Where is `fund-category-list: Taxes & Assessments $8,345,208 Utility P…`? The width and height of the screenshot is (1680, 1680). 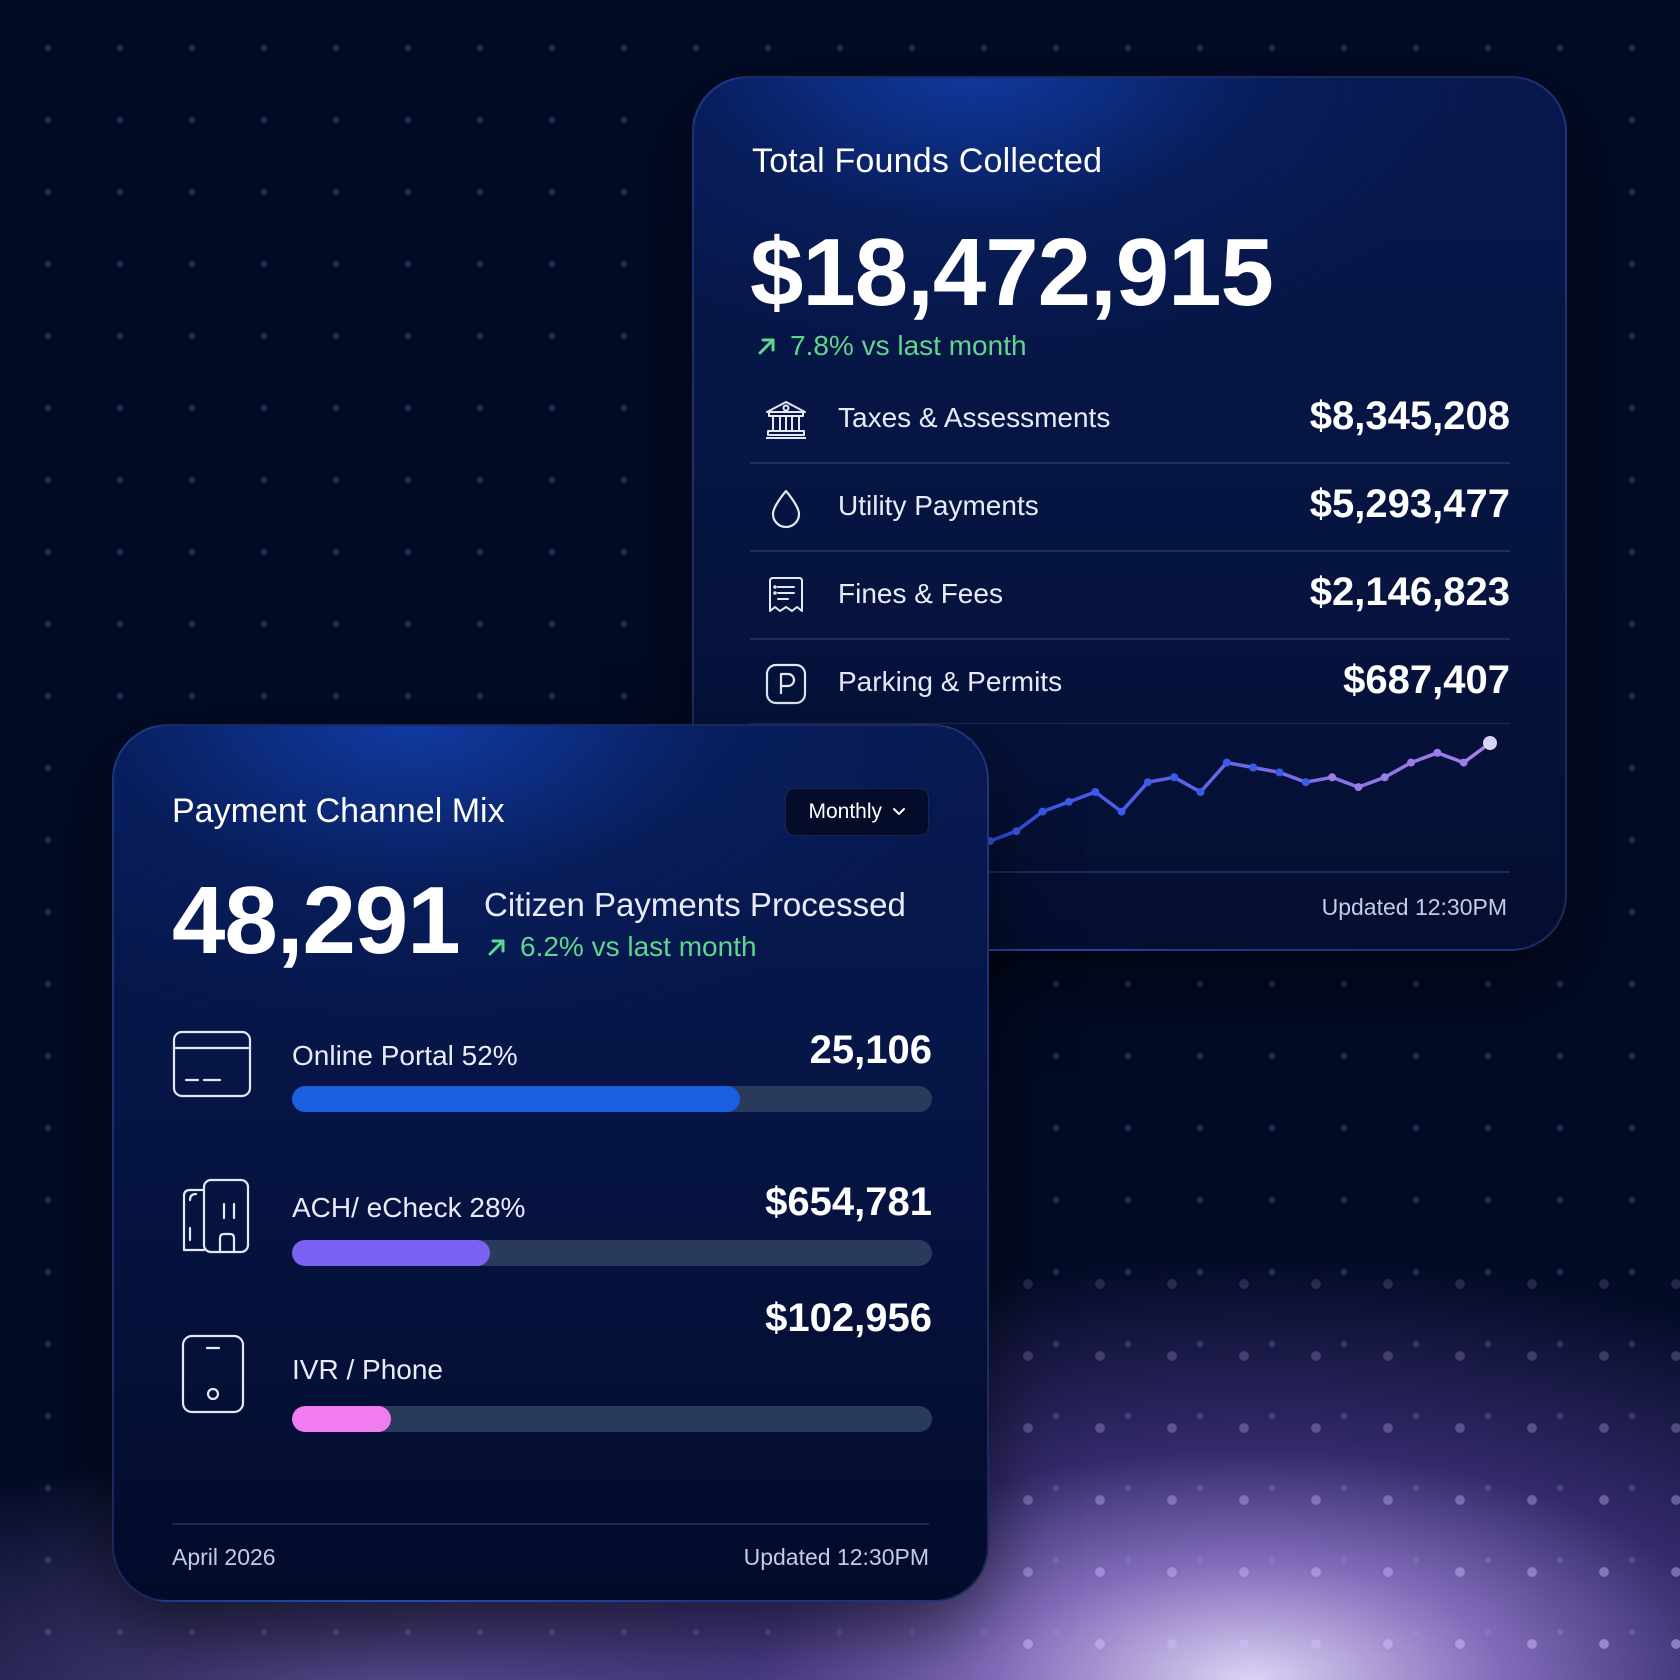
fund-category-list: Taxes & Assessments $8,345,208 Utility P… is located at coordinates (1130, 551).